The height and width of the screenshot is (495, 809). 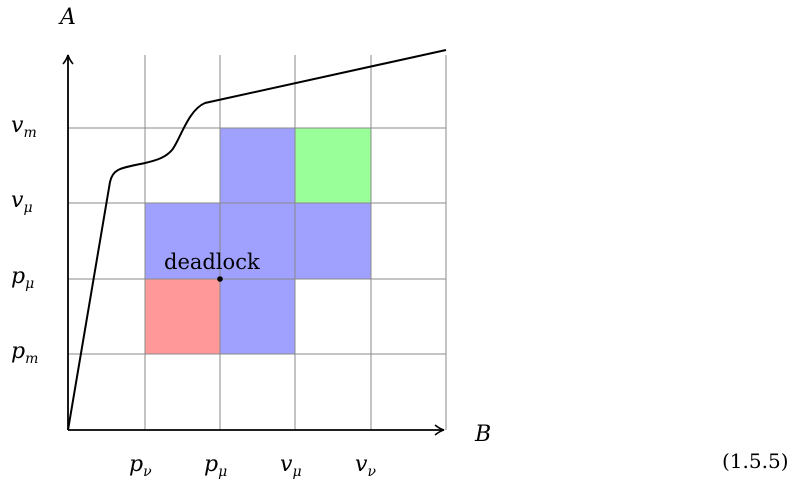 What do you see at coordinates (24, 127) in the screenshot?
I see `y-tick-label: vm` at bounding box center [24, 127].